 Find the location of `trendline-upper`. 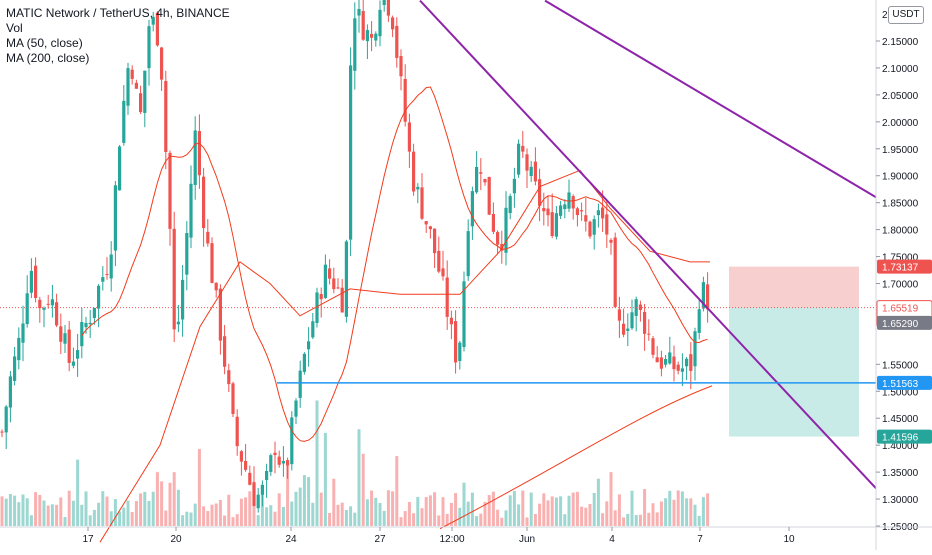

trendline-upper is located at coordinates (710, 99).